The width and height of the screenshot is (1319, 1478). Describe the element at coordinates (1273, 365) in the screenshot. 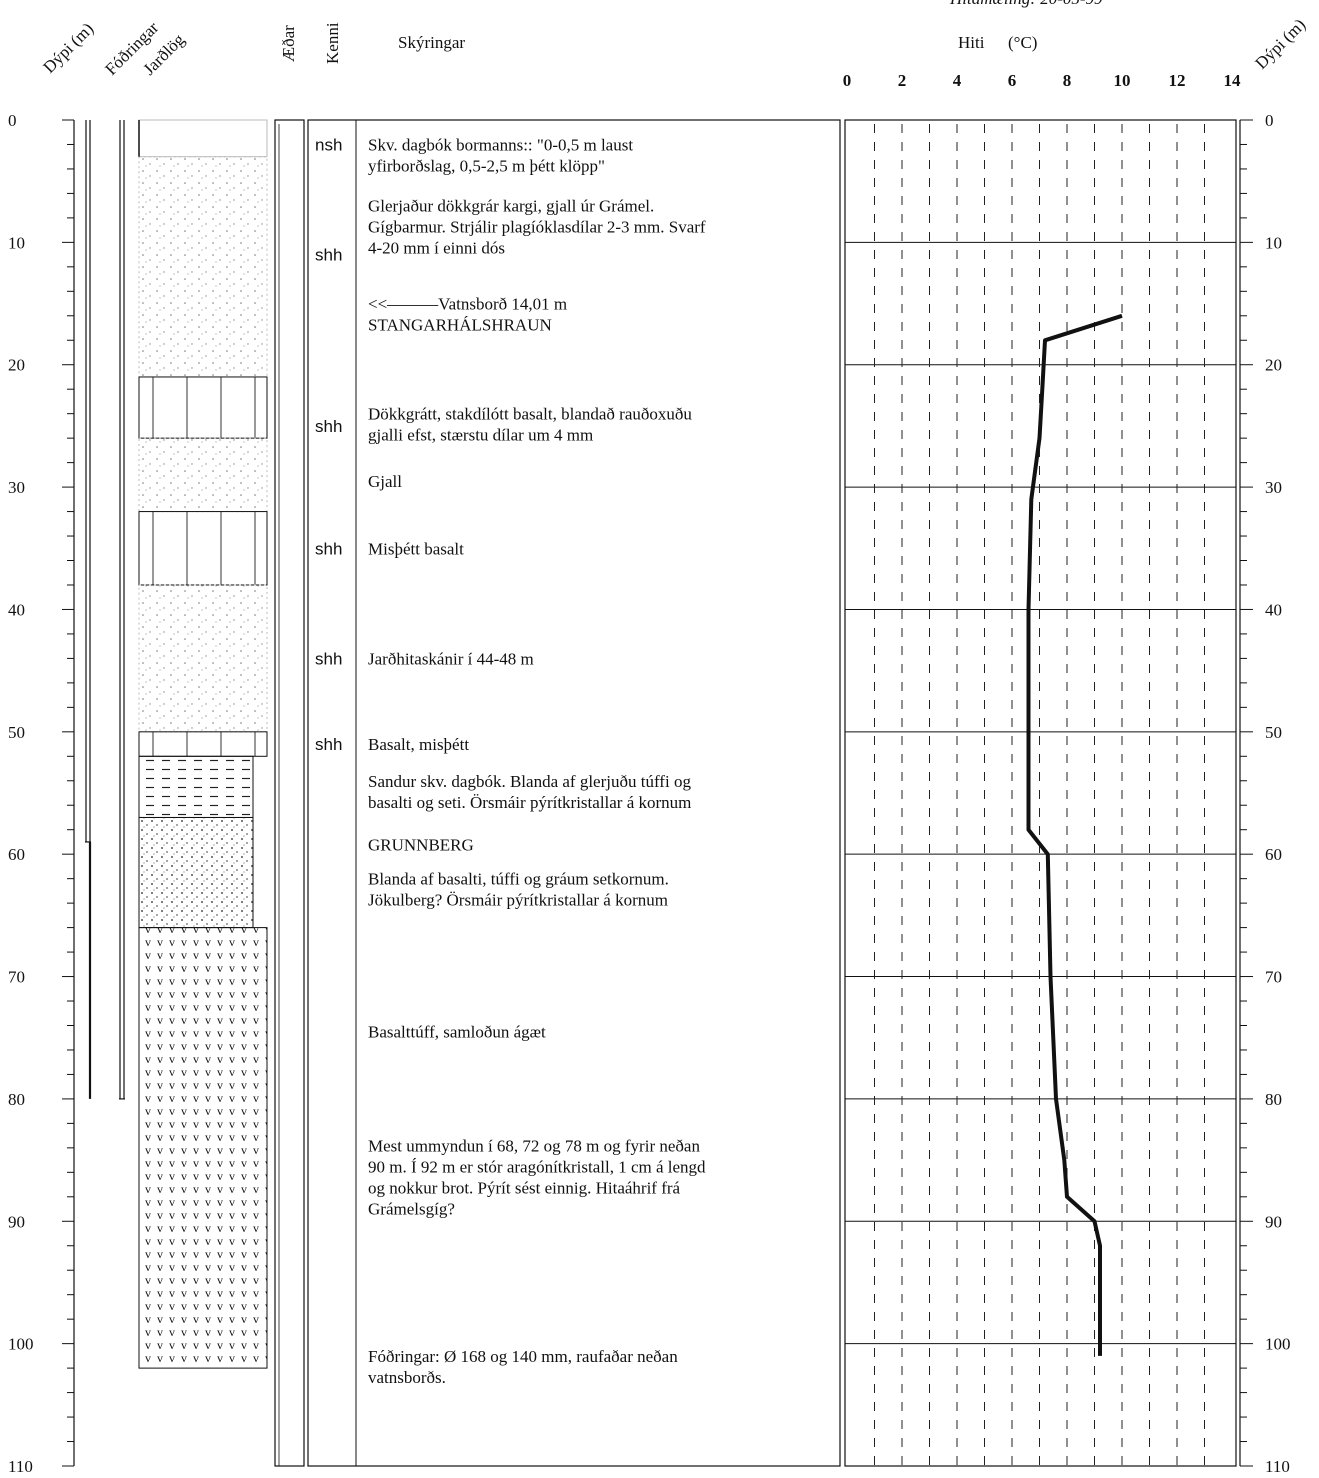

I see `right-depth-tick-label: 20` at that location.